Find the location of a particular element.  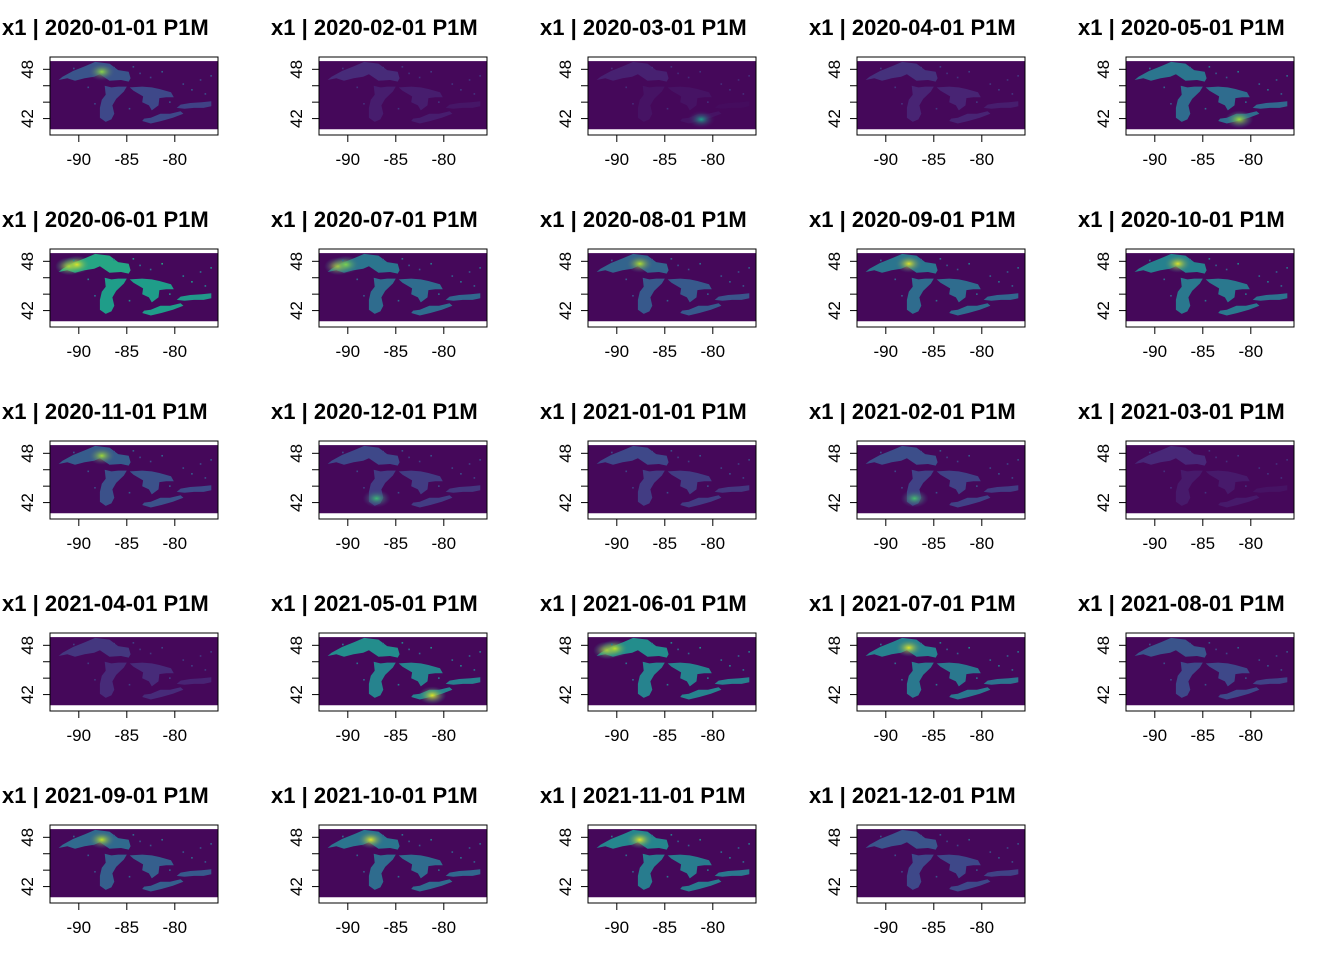

panel-title: x1 | 2021-11-01 P1M is located at coordinates (643, 795).